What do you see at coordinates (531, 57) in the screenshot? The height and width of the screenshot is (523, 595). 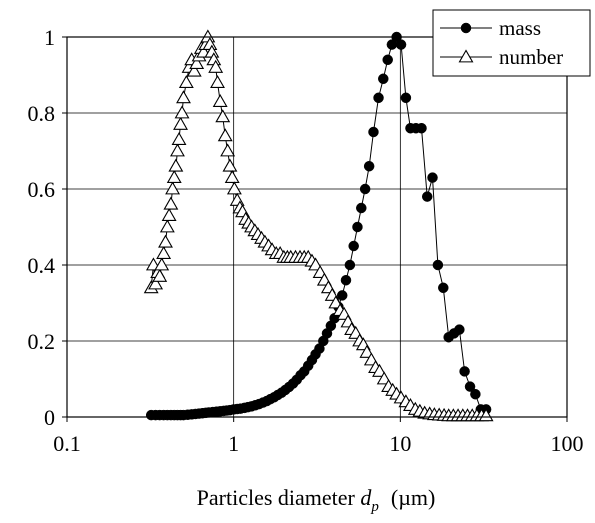 I see `legend-label: number` at bounding box center [531, 57].